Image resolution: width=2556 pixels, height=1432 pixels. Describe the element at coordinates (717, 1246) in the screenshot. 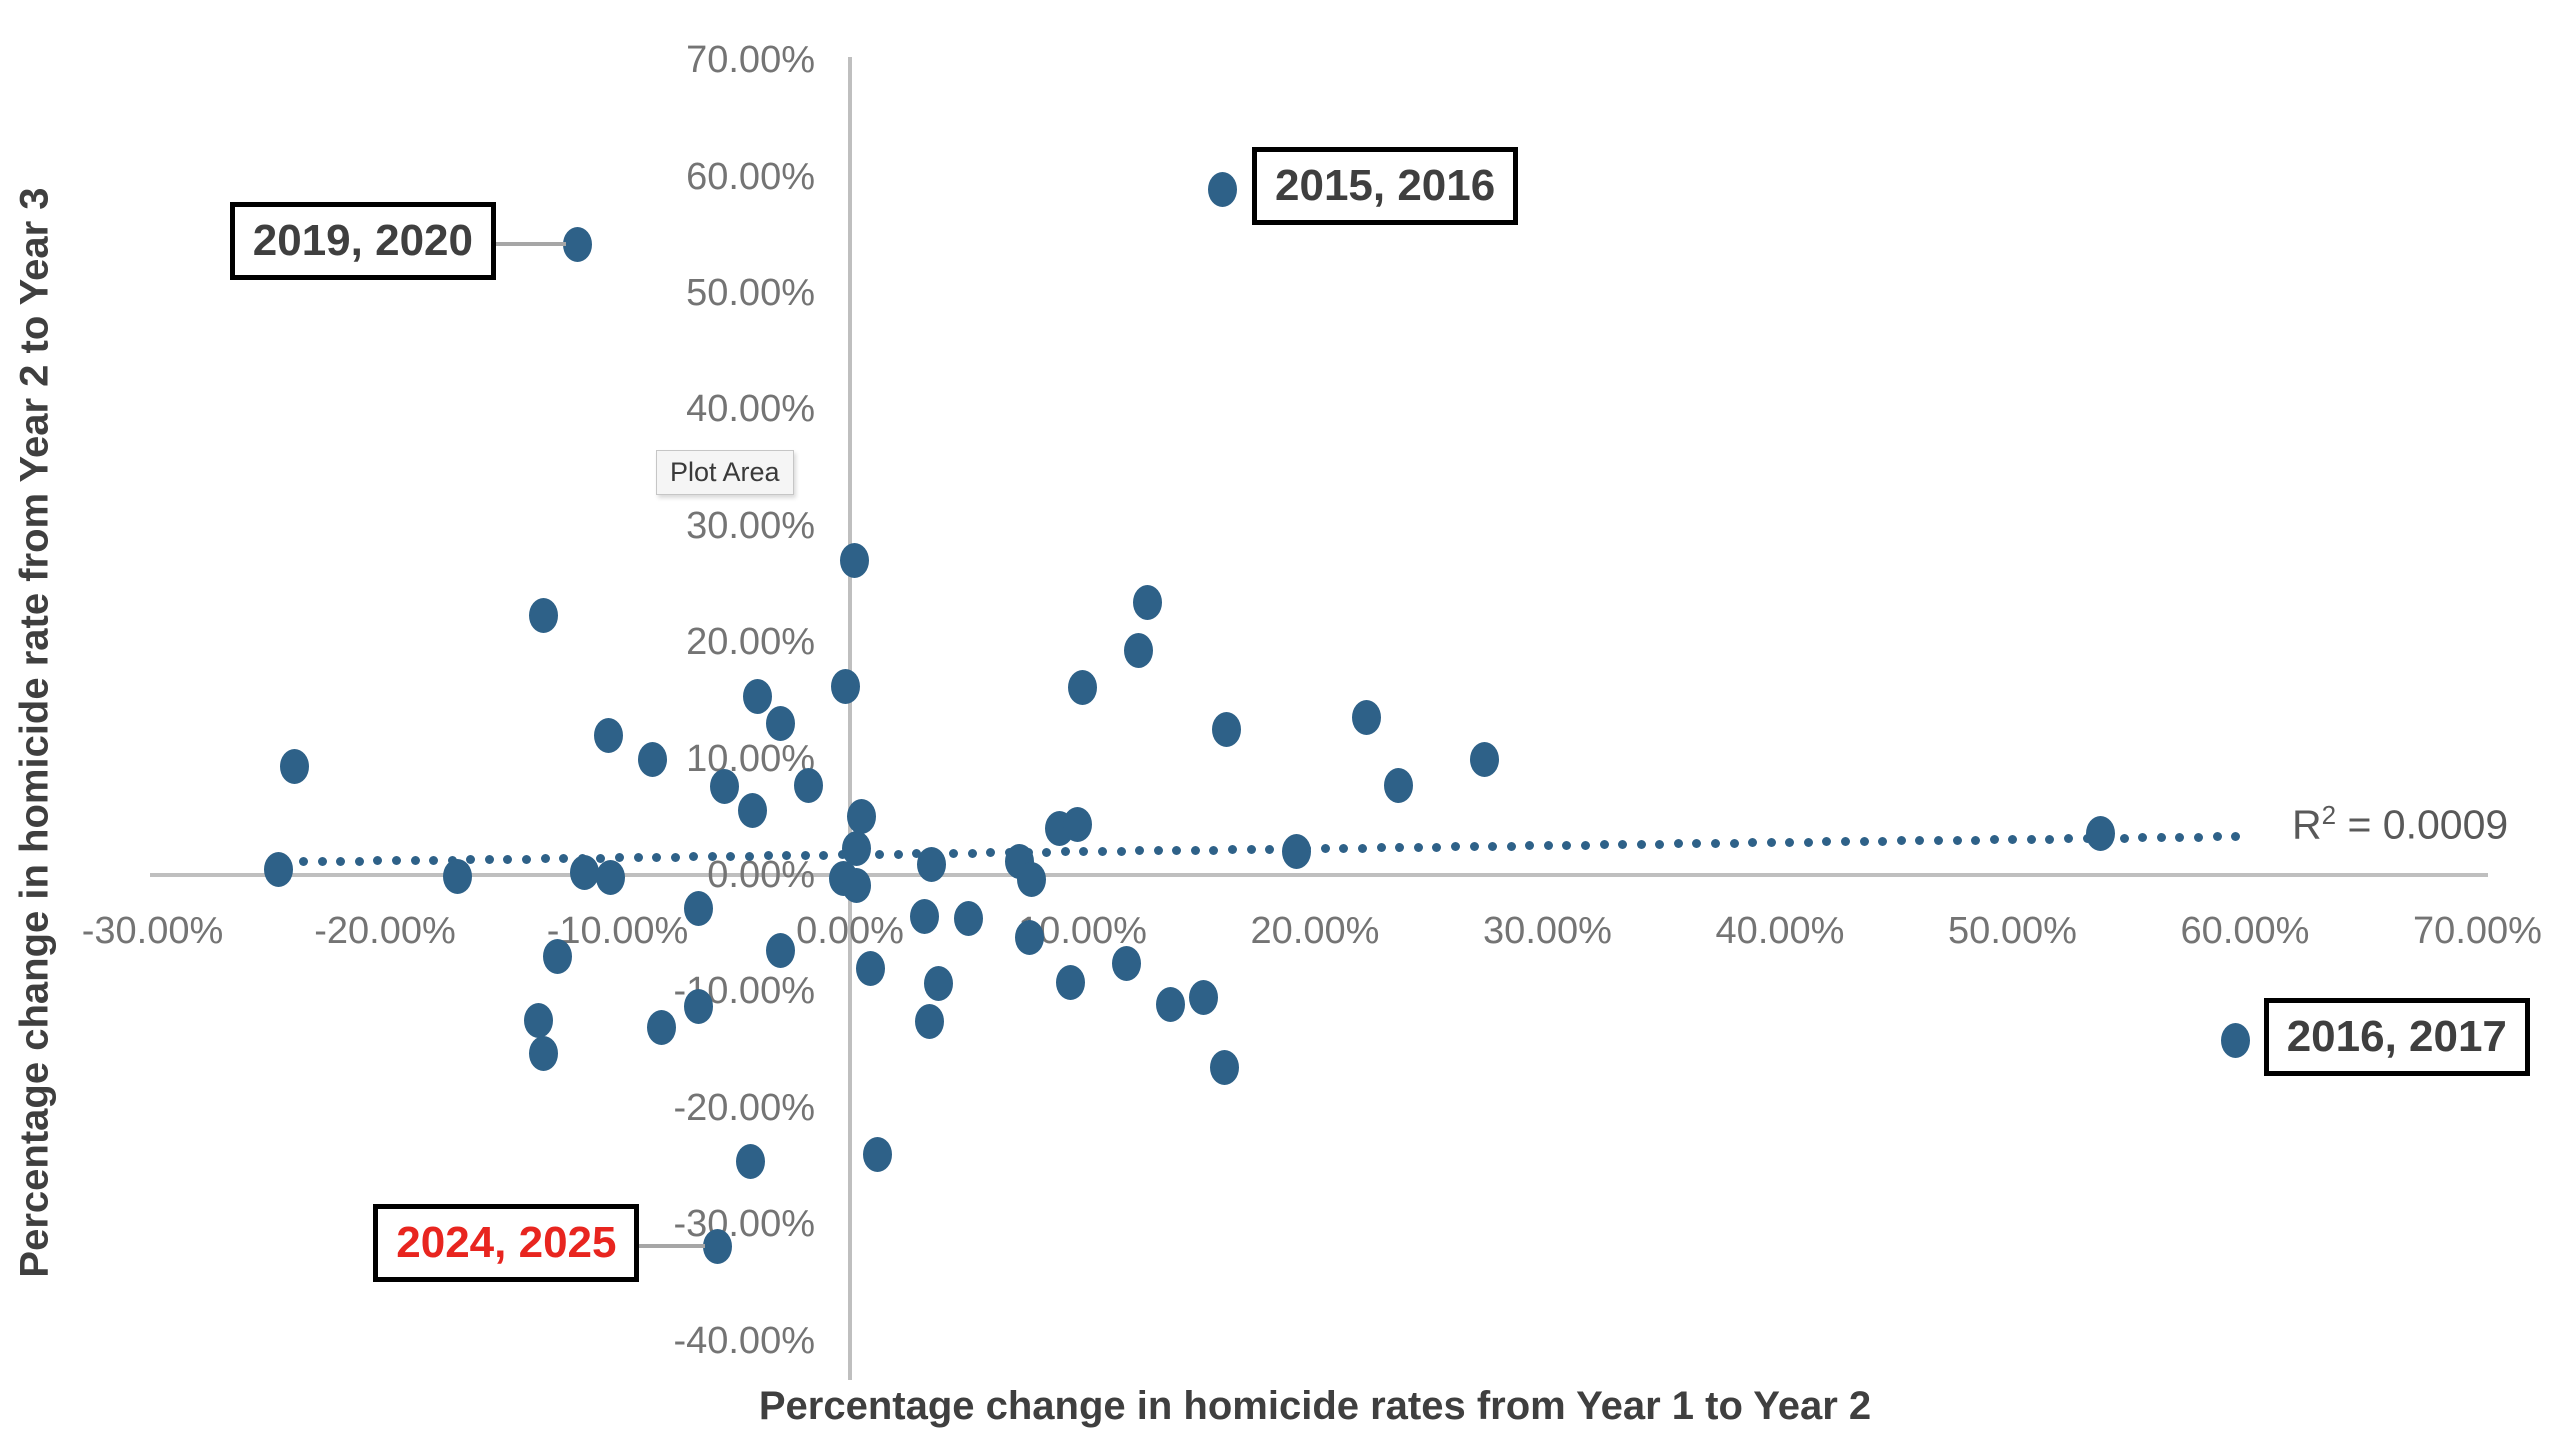

I see `scatter-point-2024-2025` at that location.